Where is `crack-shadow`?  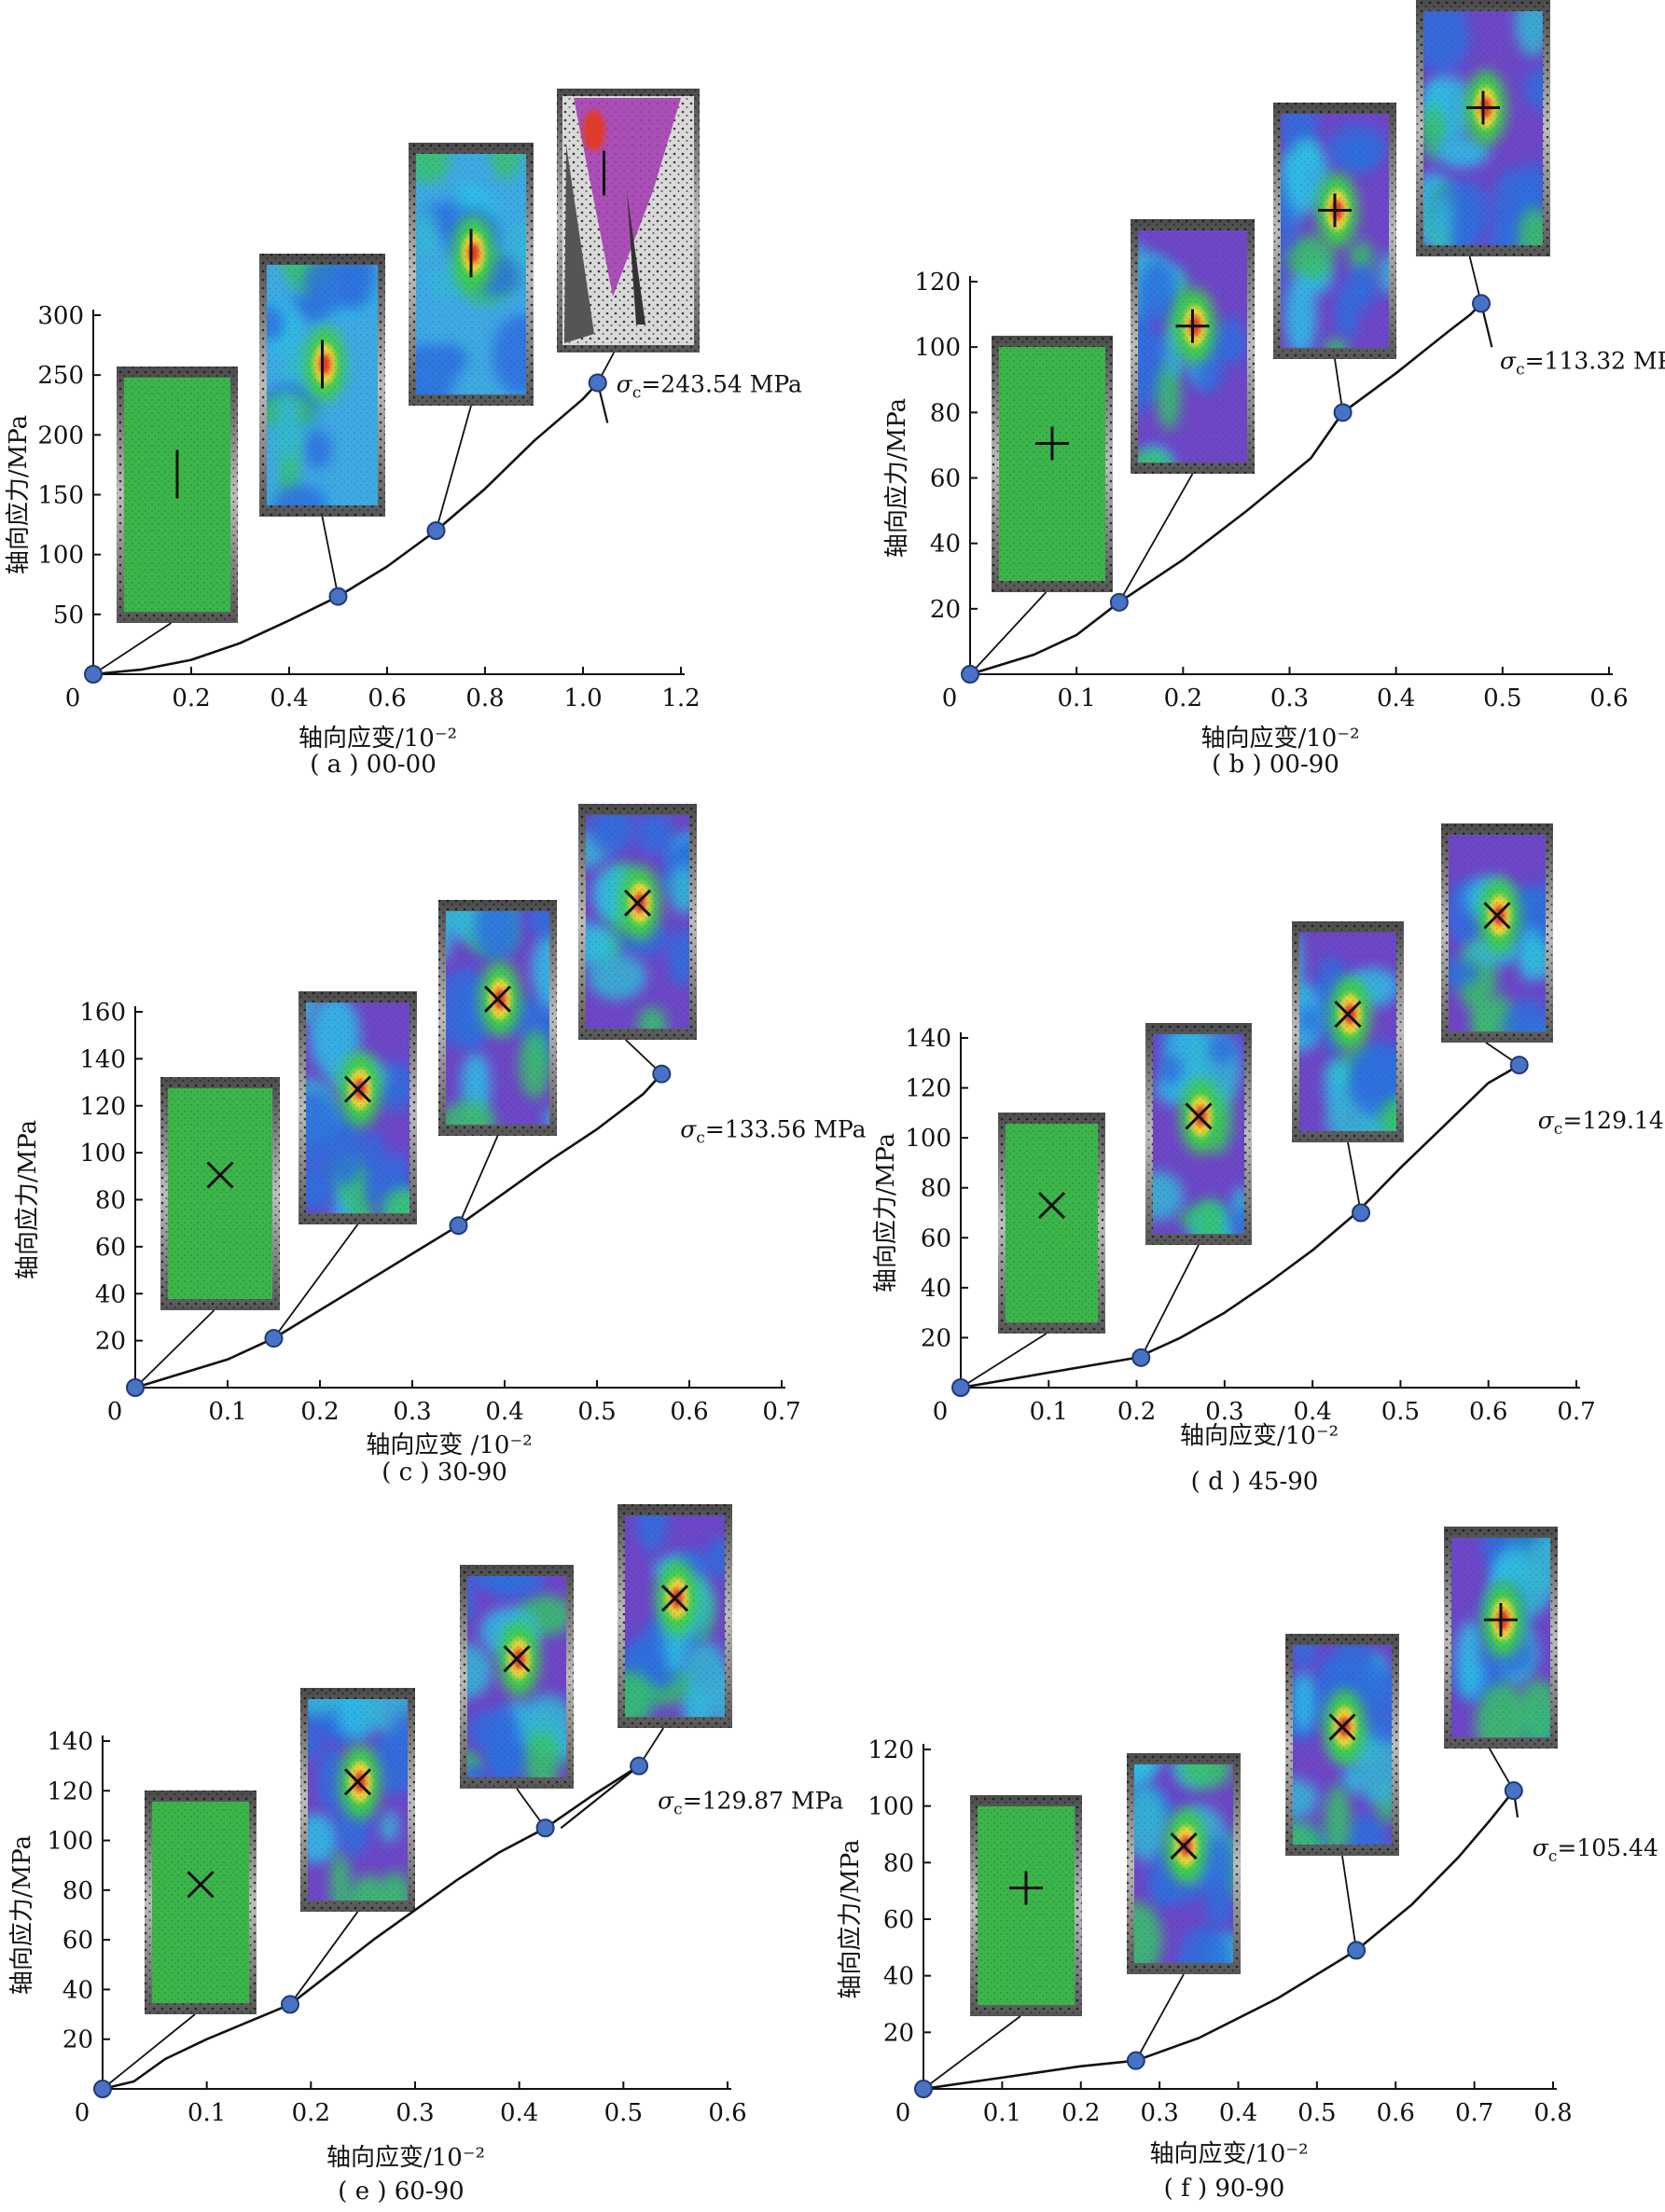 crack-shadow is located at coordinates (636, 258).